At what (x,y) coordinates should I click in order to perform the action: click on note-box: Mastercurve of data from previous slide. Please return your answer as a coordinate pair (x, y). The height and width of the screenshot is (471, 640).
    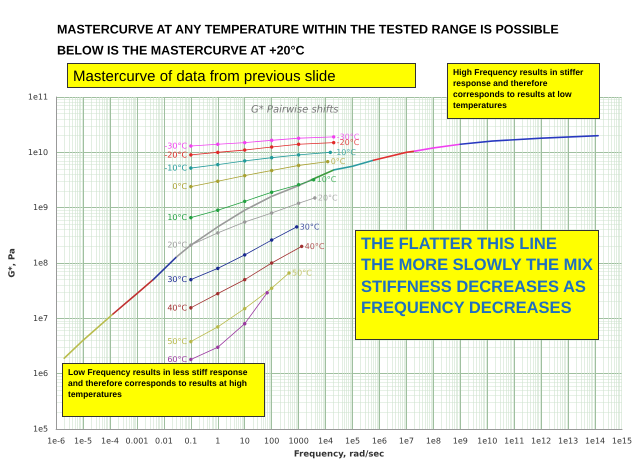
    Looking at the image, I should click on (241, 75).